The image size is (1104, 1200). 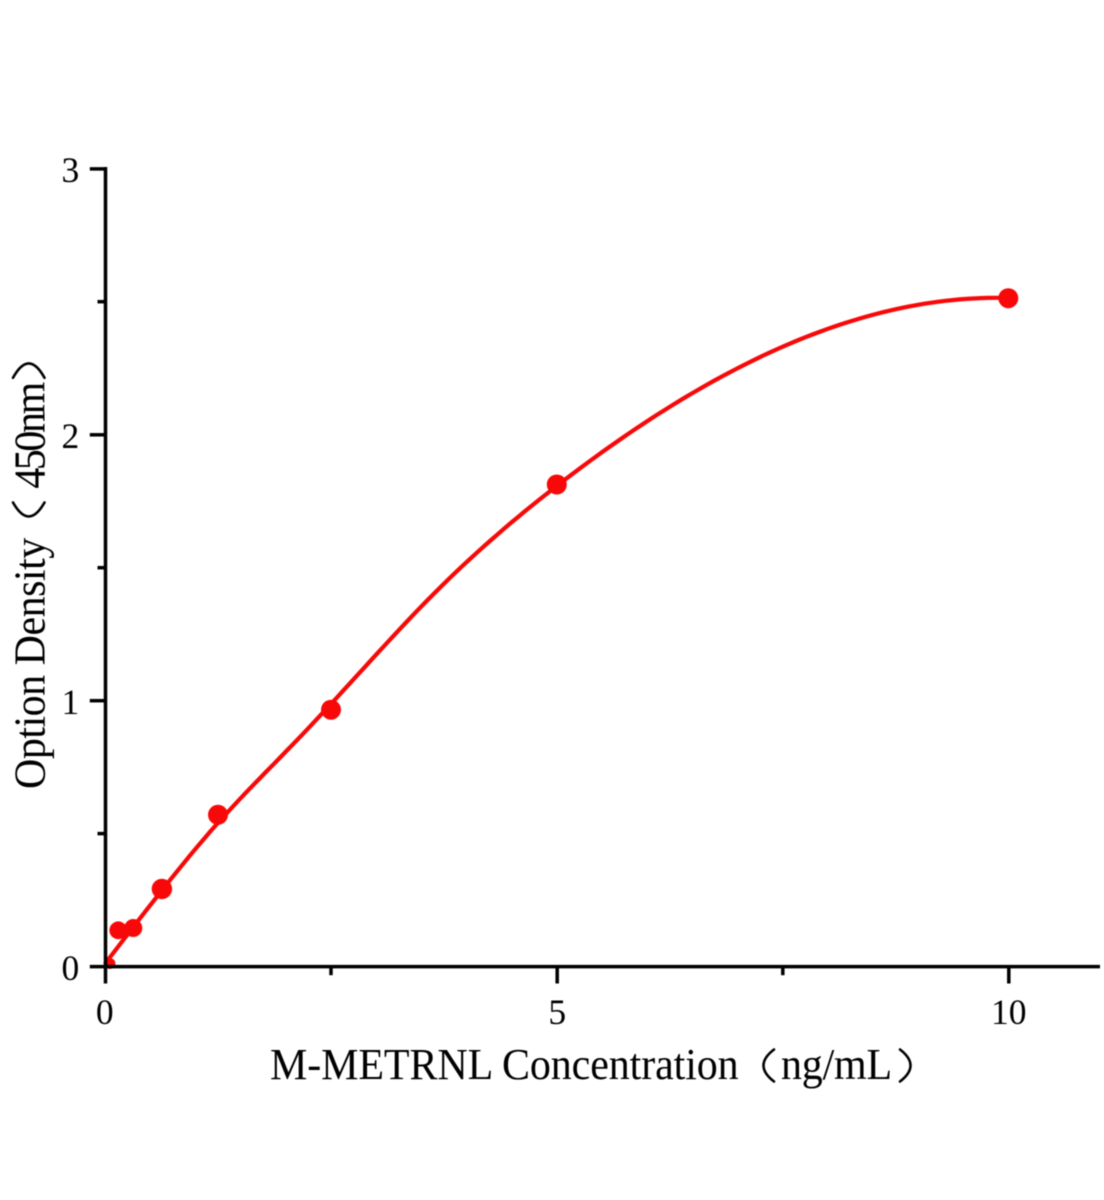 What do you see at coordinates (504, 1065) in the screenshot?
I see `svg-text: M-METRNL Concentration` at bounding box center [504, 1065].